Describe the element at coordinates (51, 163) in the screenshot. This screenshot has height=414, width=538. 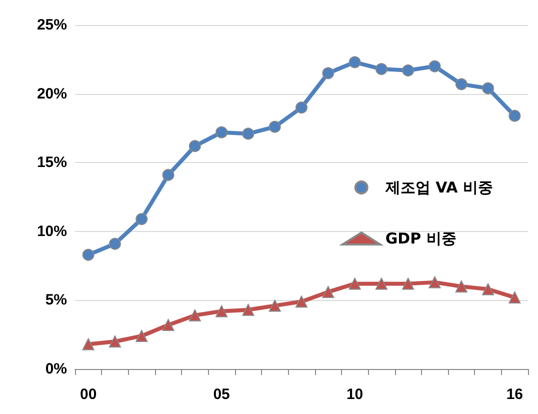
I see `y-tick-label: 15%` at that location.